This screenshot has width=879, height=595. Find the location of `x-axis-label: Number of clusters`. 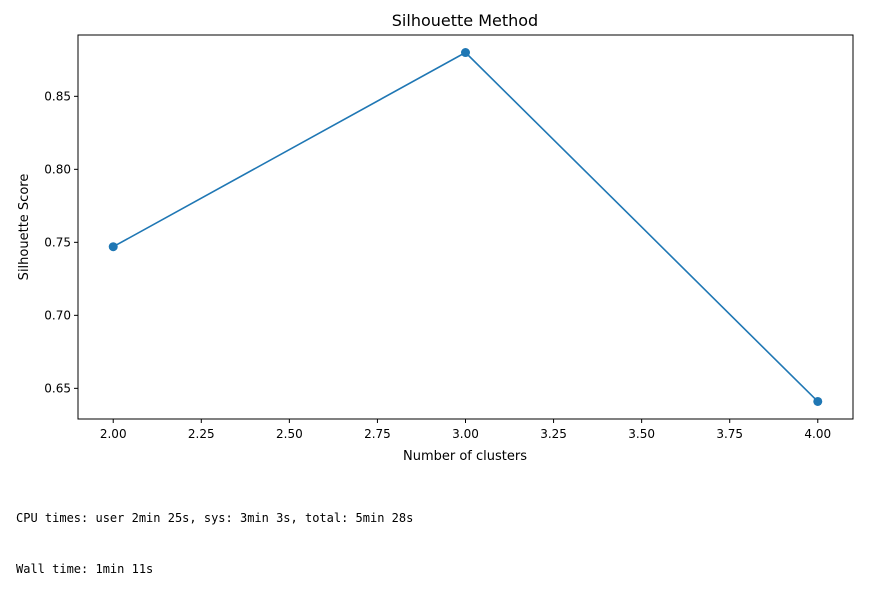

x-axis-label: Number of clusters is located at coordinates (465, 456).